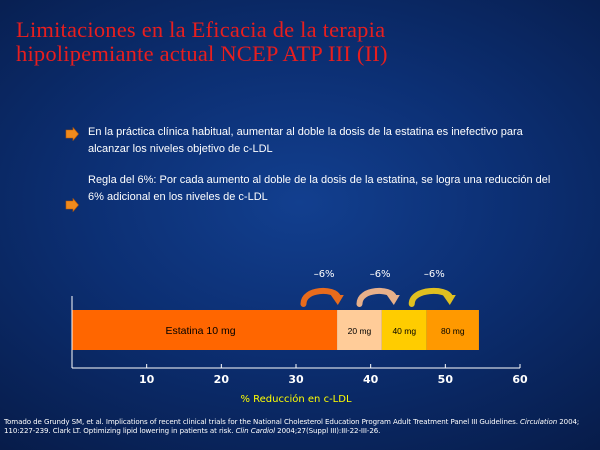 Image resolution: width=600 pixels, height=450 pixels. I want to click on curved-arrow-icon, so click(430, 297).